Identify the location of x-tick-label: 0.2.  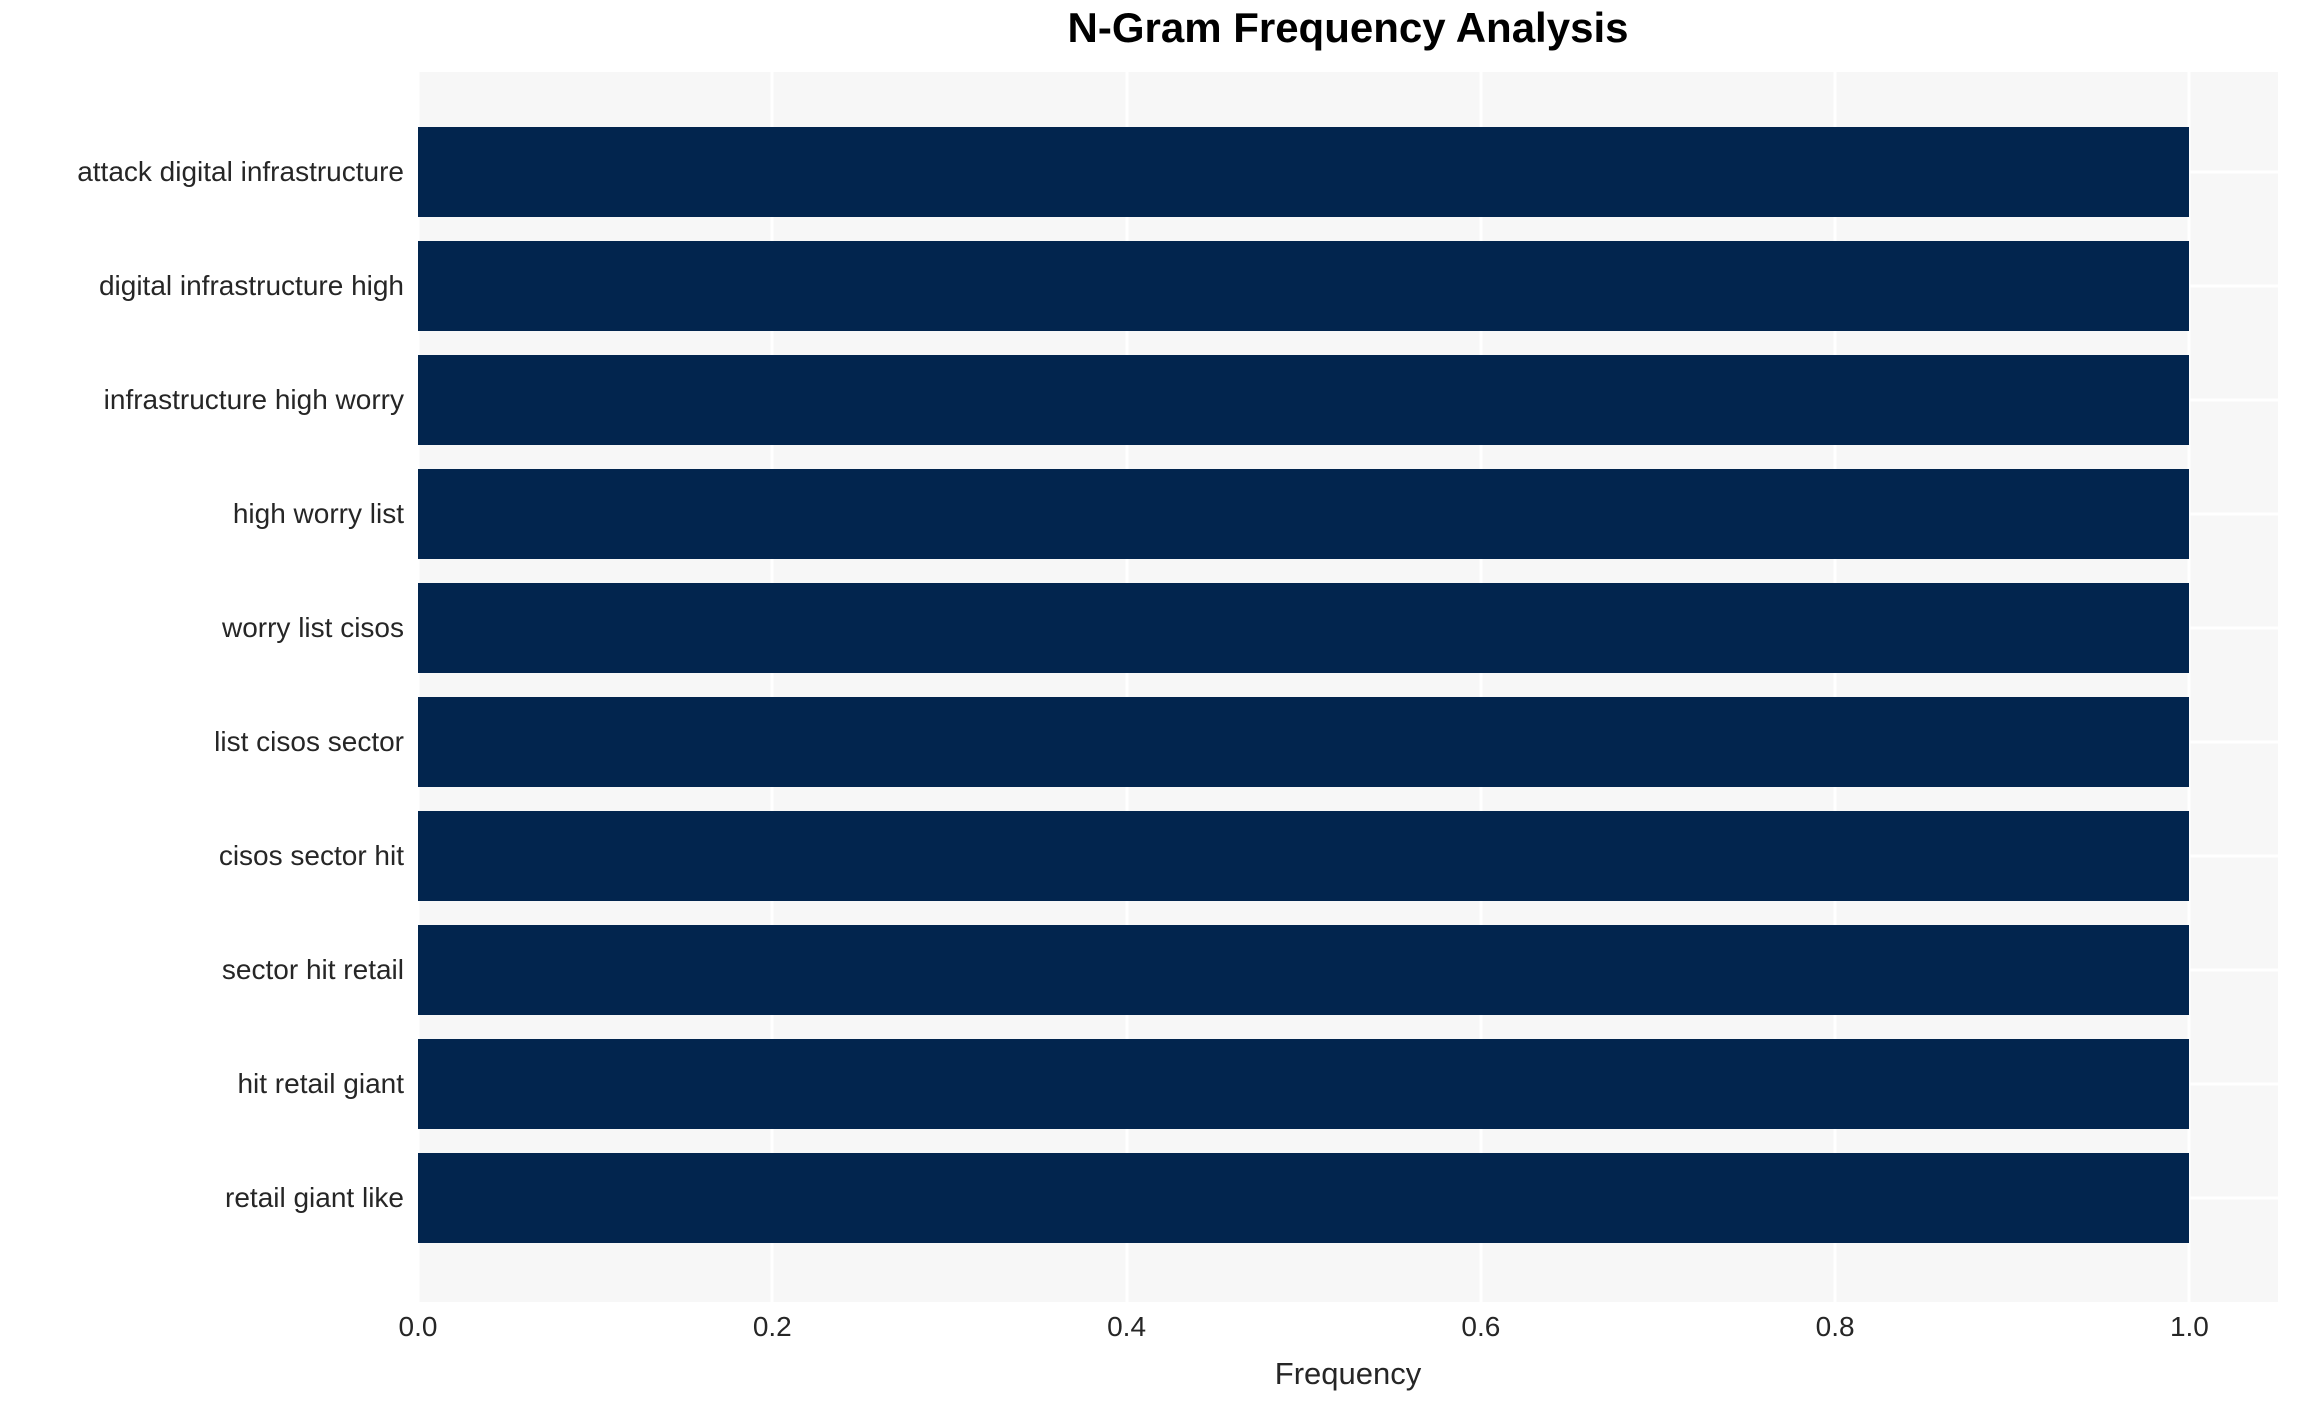
(772, 1326).